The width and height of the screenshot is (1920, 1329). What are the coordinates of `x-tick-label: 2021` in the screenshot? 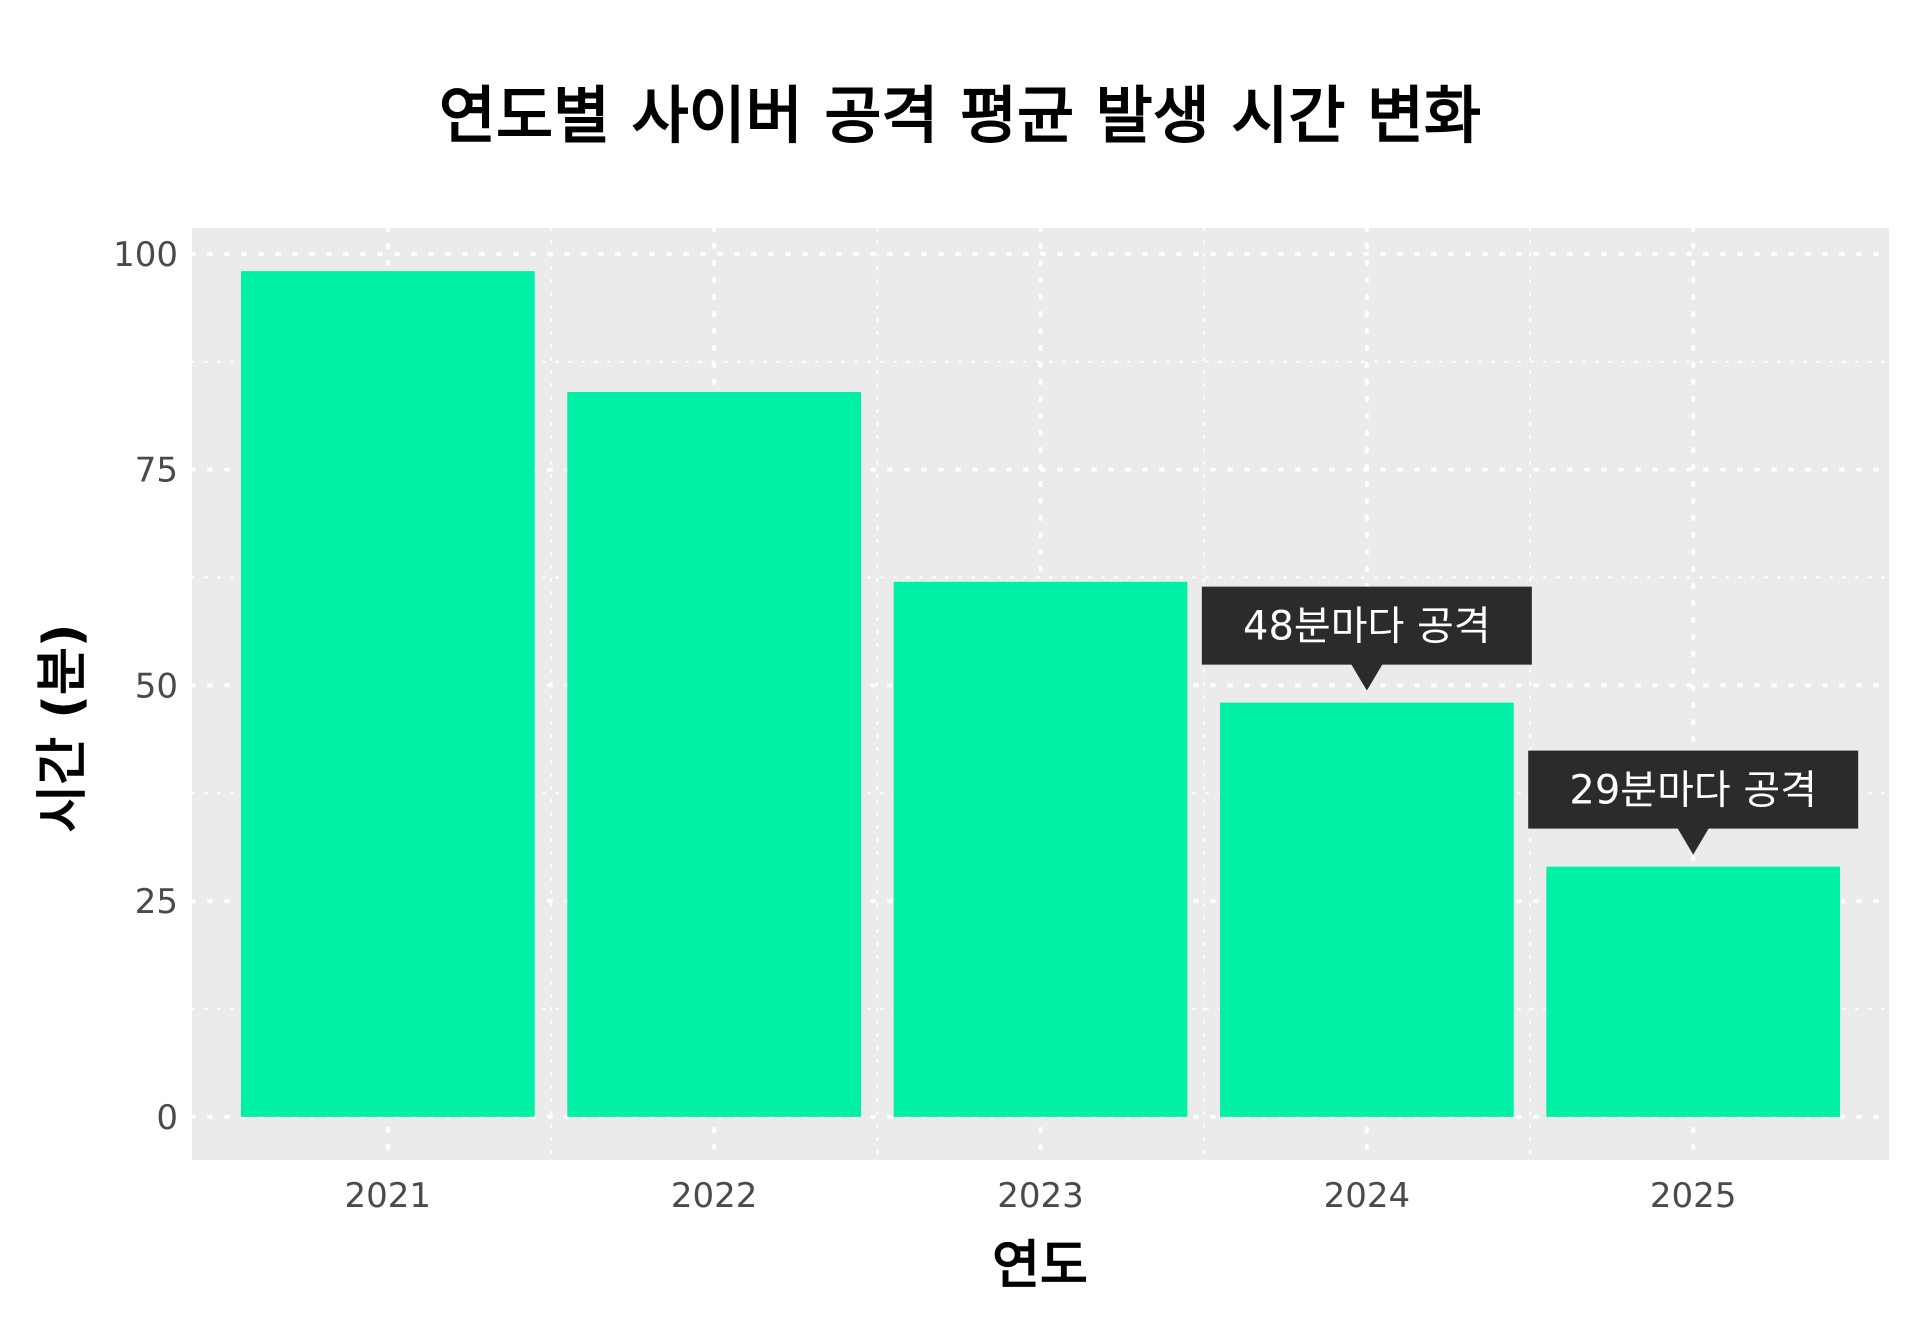 It's located at (388, 1196).